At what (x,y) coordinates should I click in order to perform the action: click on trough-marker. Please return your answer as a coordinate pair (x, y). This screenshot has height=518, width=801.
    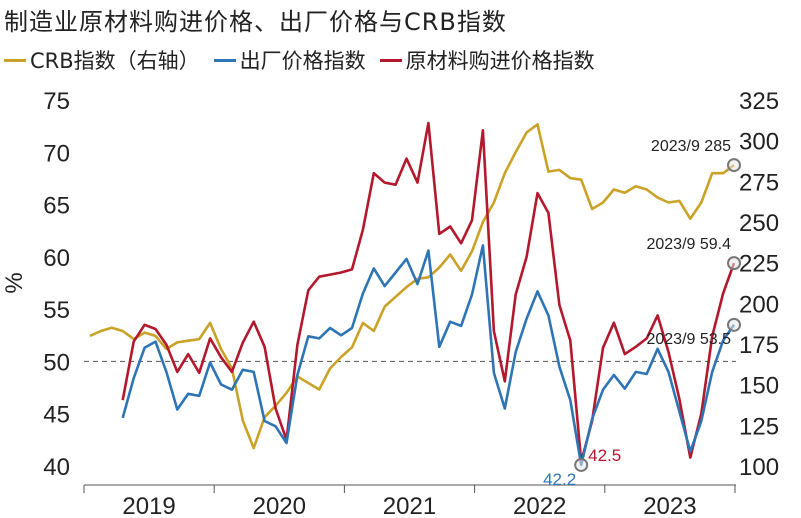
    Looking at the image, I should click on (581, 464).